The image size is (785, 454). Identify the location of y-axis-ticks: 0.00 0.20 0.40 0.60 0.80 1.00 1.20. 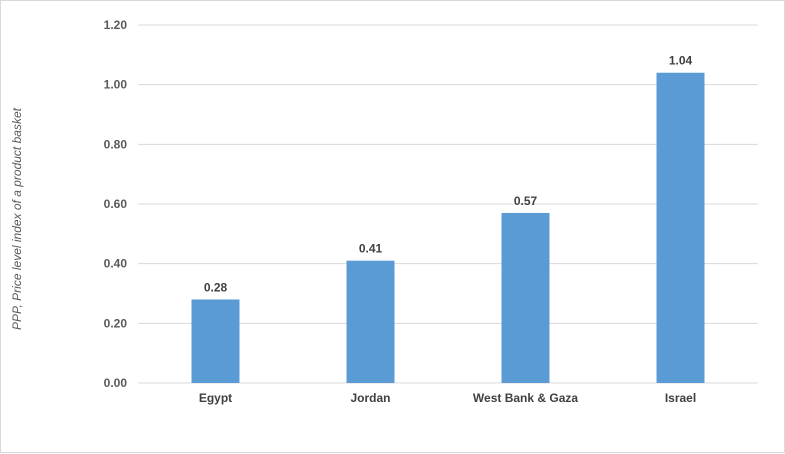
(116, 204).